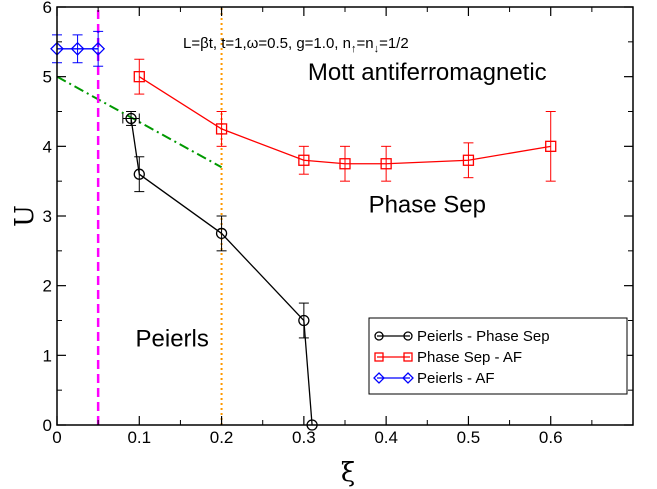 This screenshot has width=657, height=489. Describe the element at coordinates (47, 216) in the screenshot. I see `y-tick-label: 3` at that location.